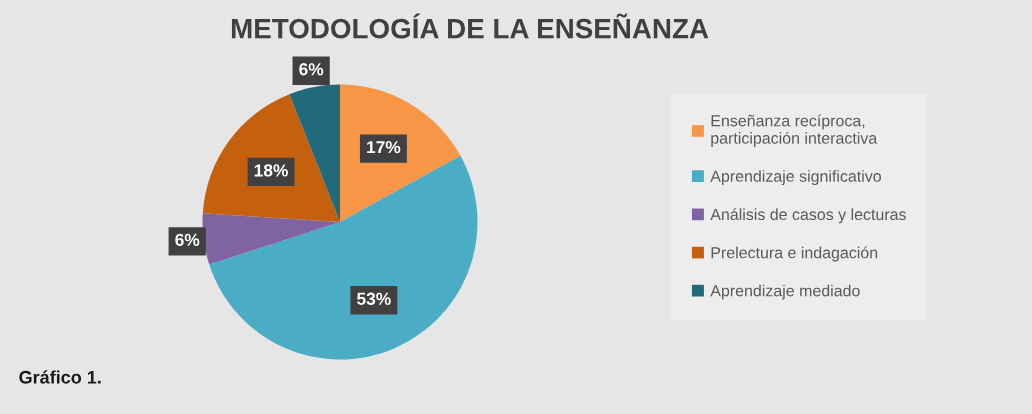 The width and height of the screenshot is (1032, 414). Describe the element at coordinates (794, 254) in the screenshot. I see `legend-label: Prelectura e indagación` at that location.